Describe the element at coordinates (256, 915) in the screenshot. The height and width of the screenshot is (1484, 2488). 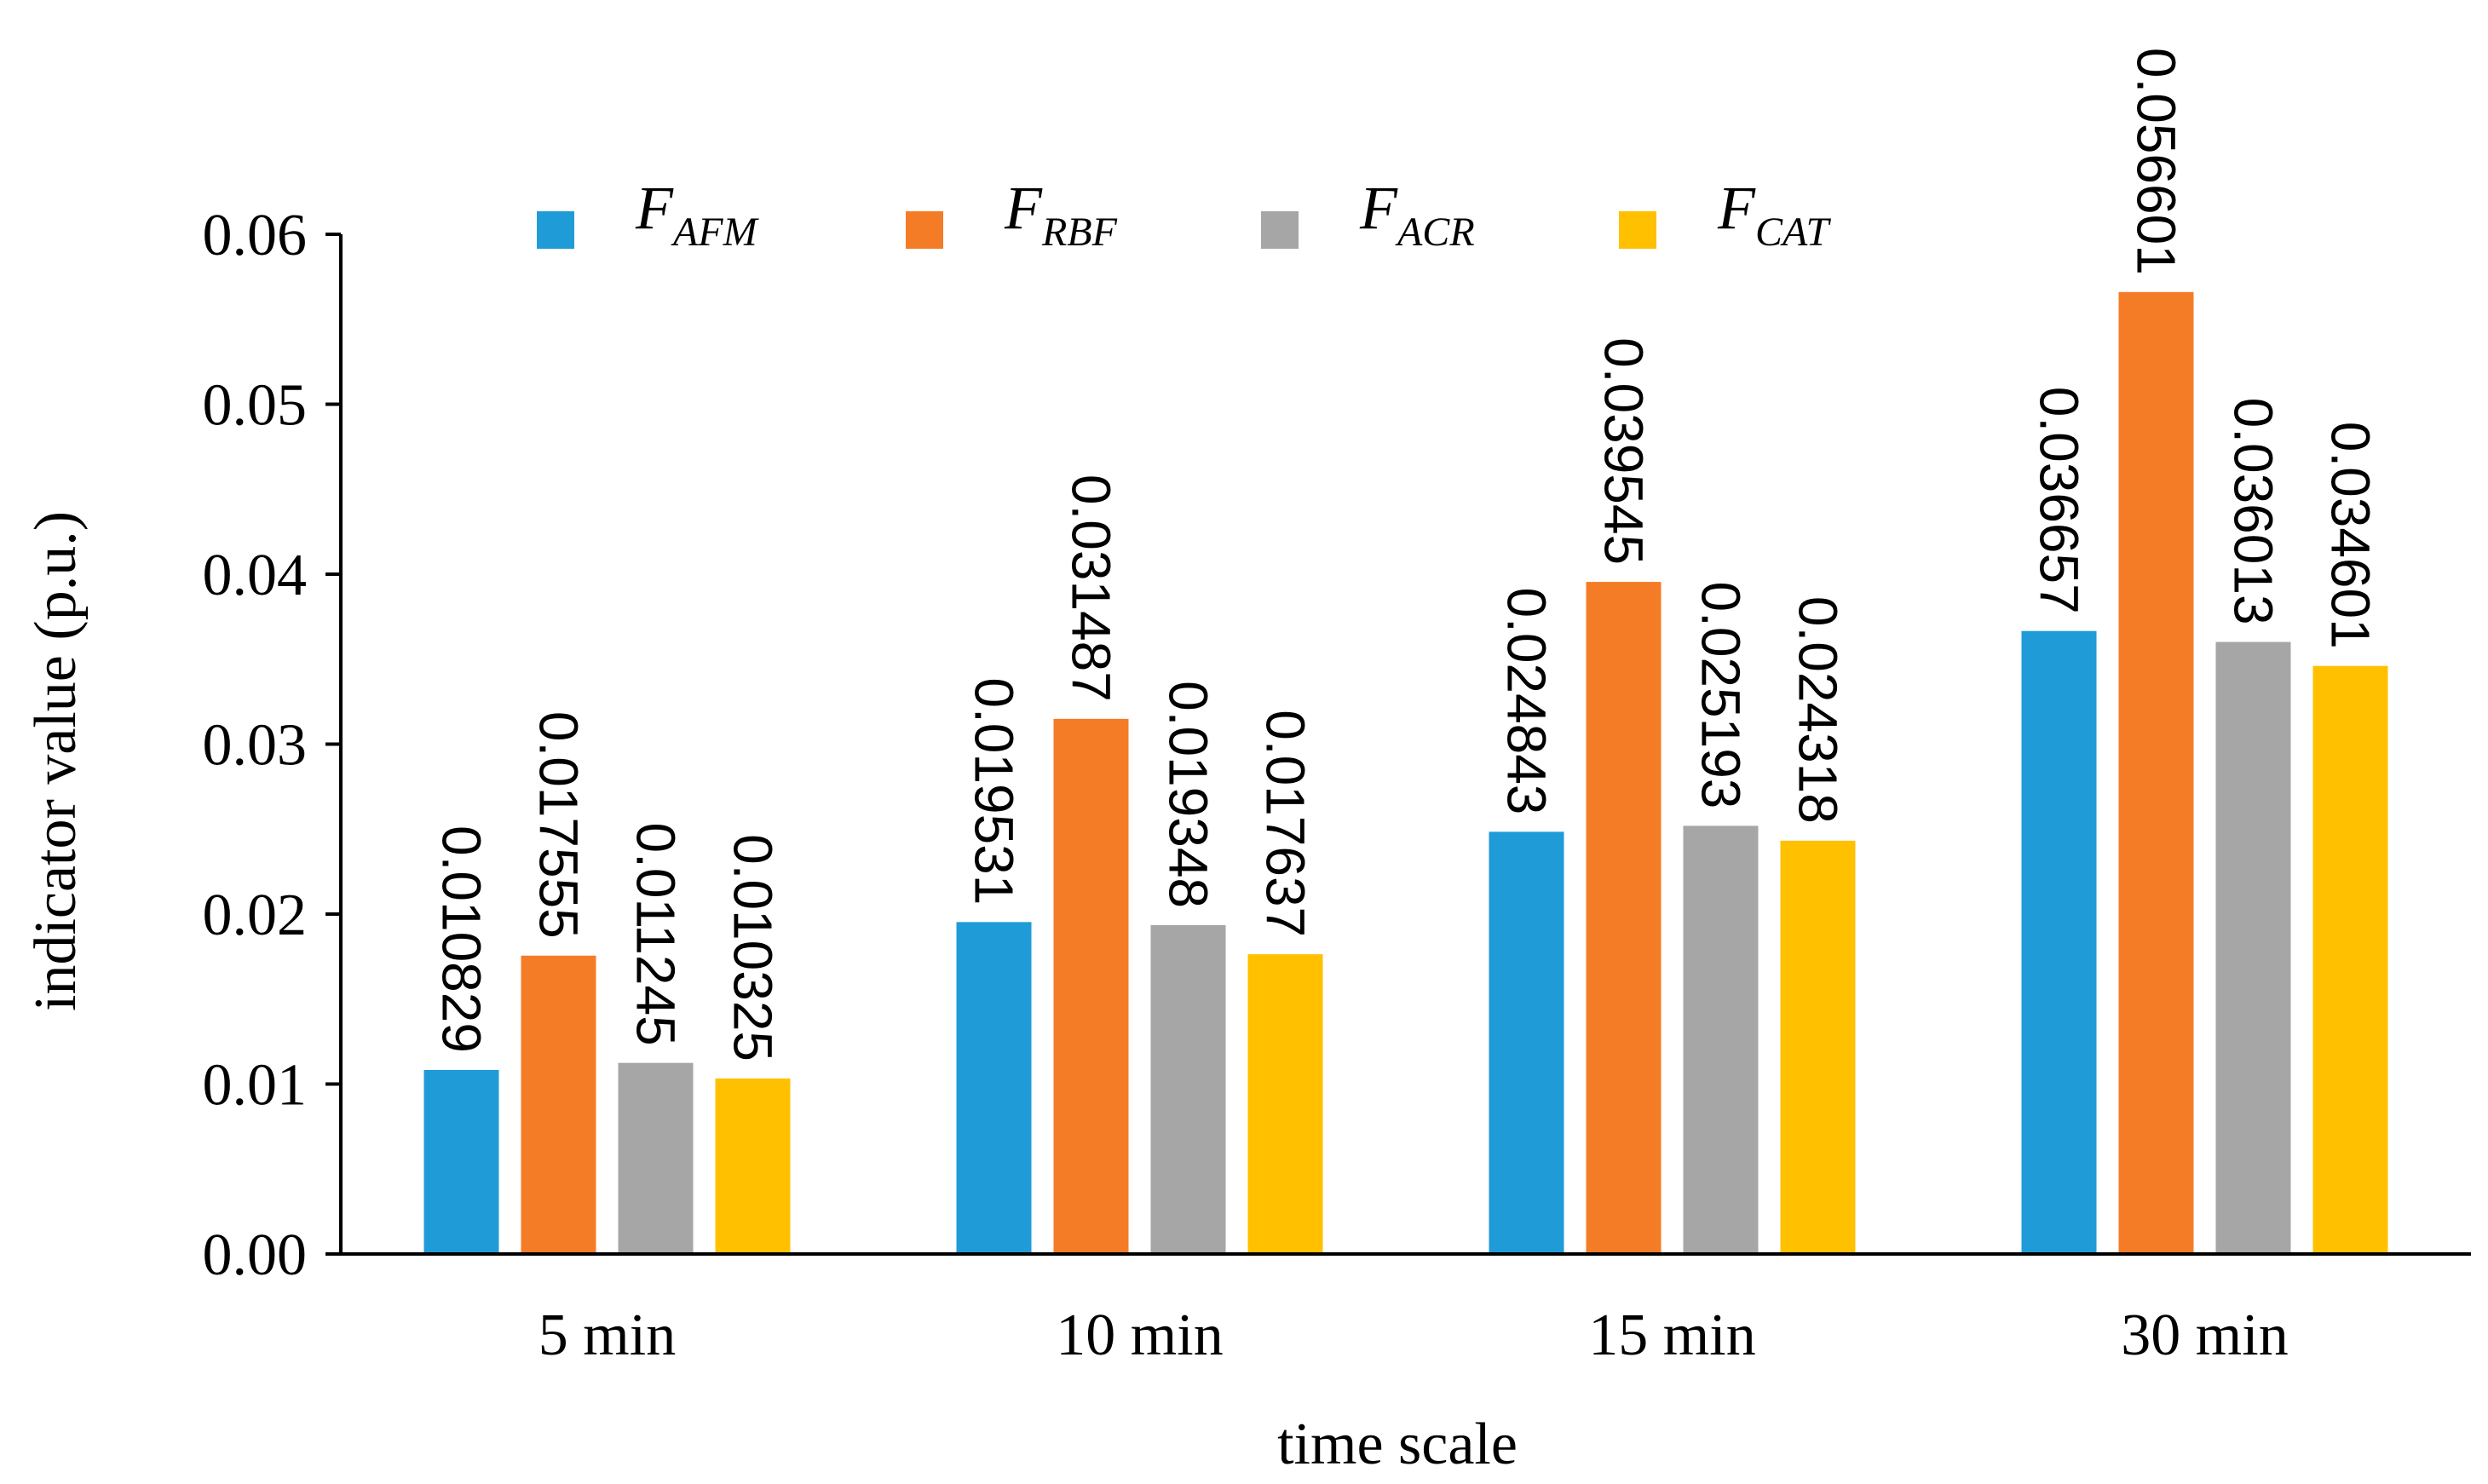
I see `y-tick-label: 0.02` at that location.